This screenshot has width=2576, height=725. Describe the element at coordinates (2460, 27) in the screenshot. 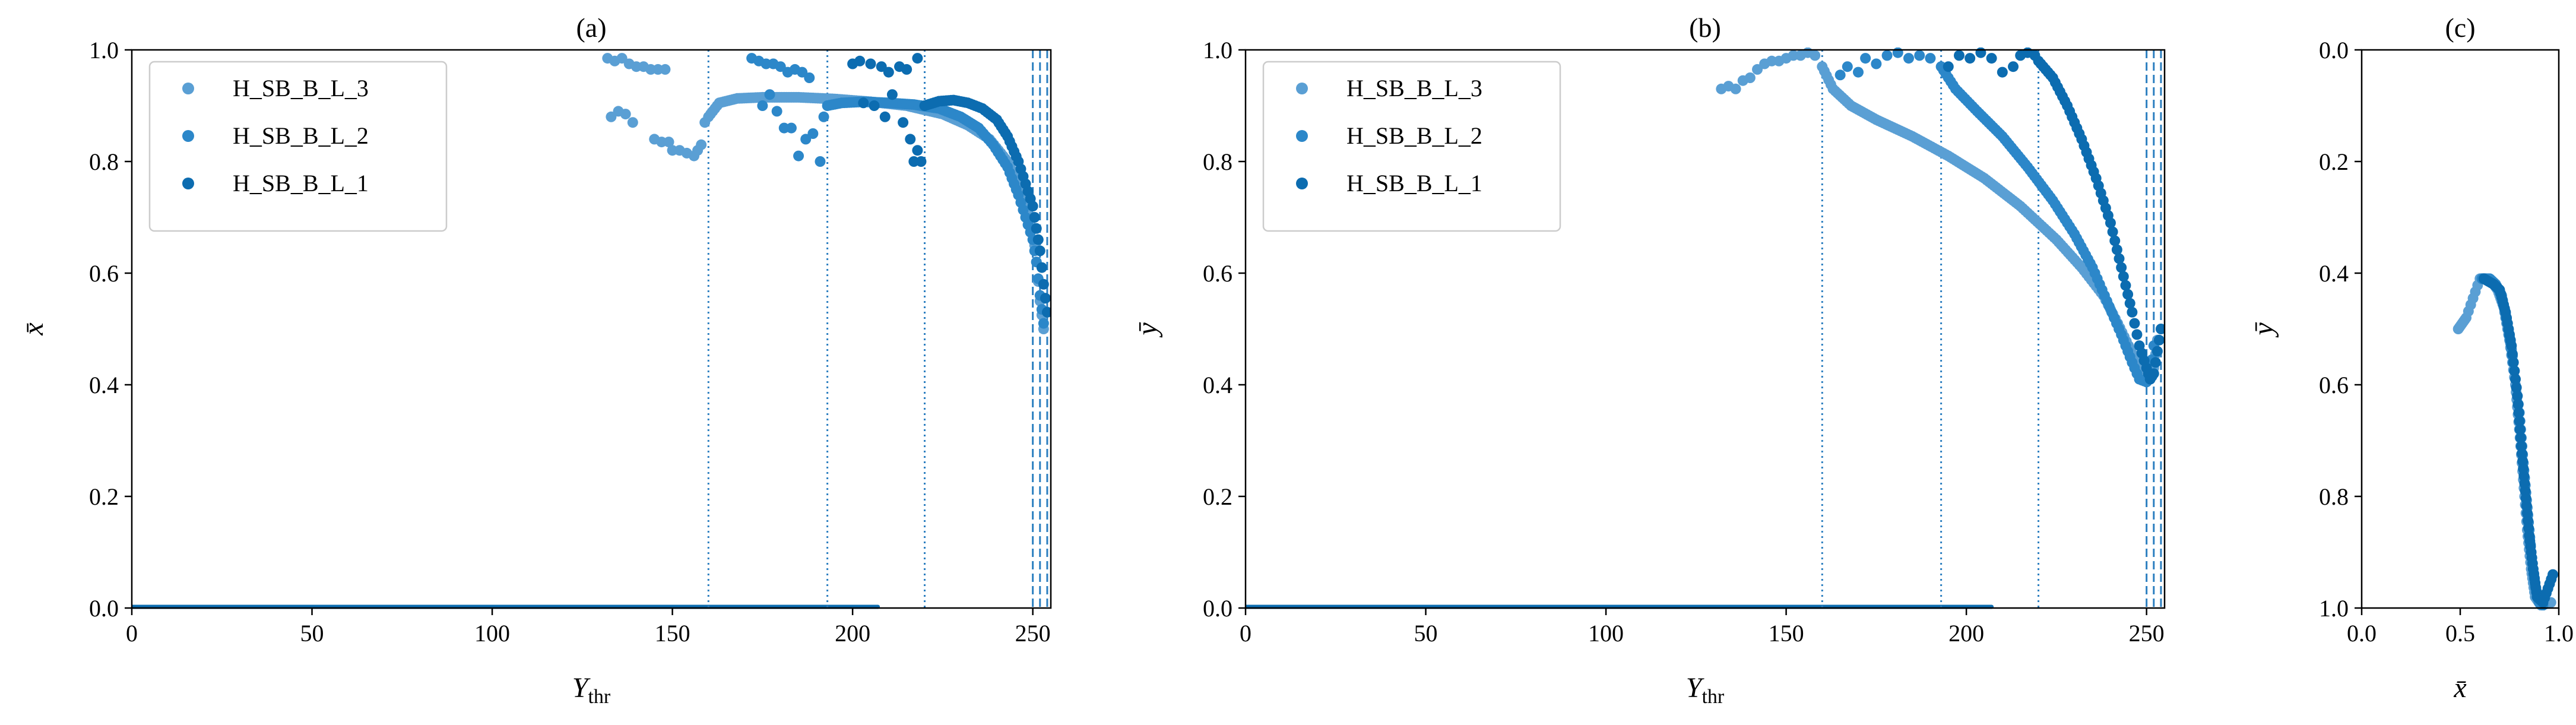

I see `chart-title: (c)` at that location.